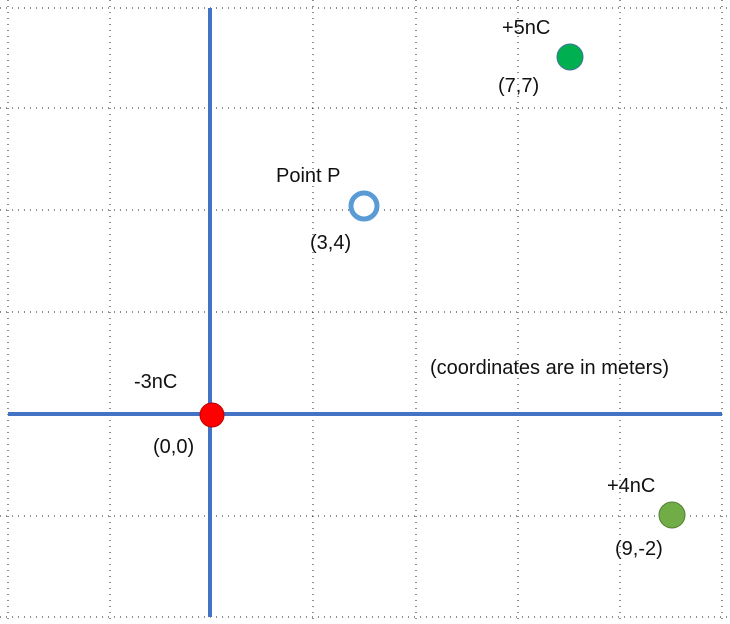 This screenshot has height=624, width=730. I want to click on charge-p4-label: +4nC, so click(631, 486).